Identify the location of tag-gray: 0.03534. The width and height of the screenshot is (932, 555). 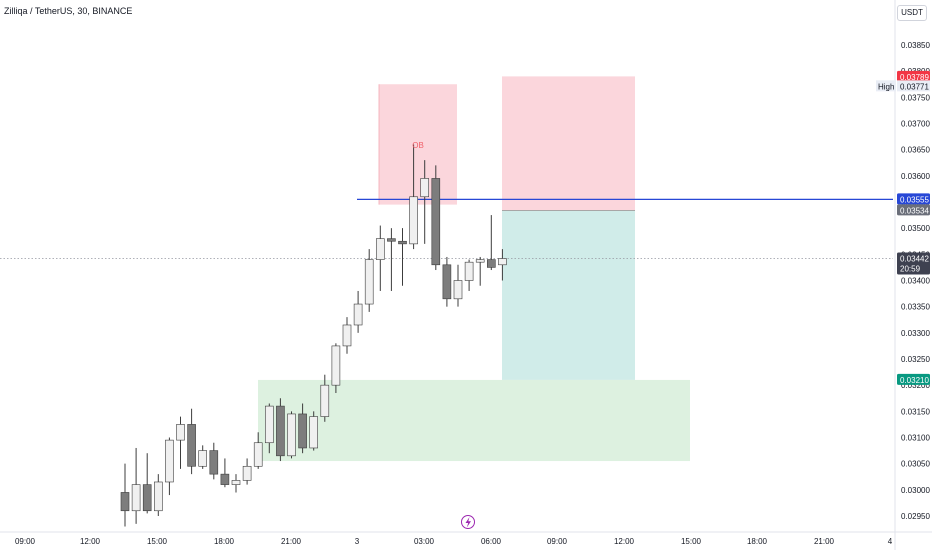
(914, 210).